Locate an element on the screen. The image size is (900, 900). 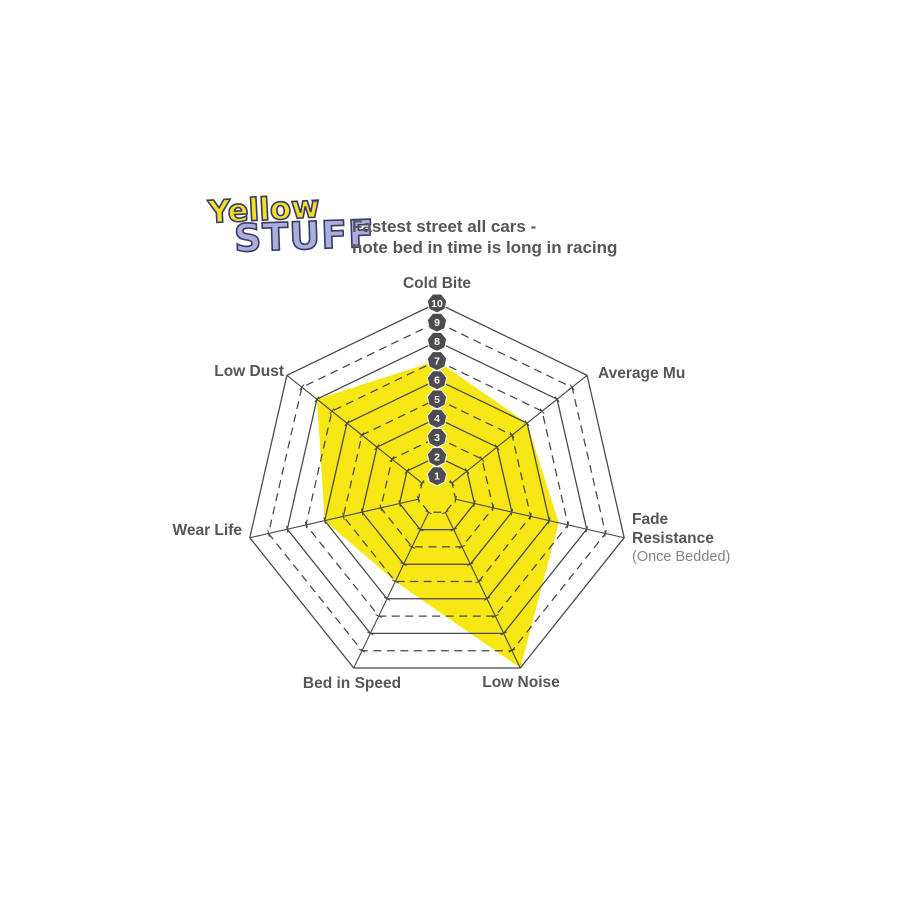
axis-label-wear-life: Wear Life is located at coordinates (208, 530).